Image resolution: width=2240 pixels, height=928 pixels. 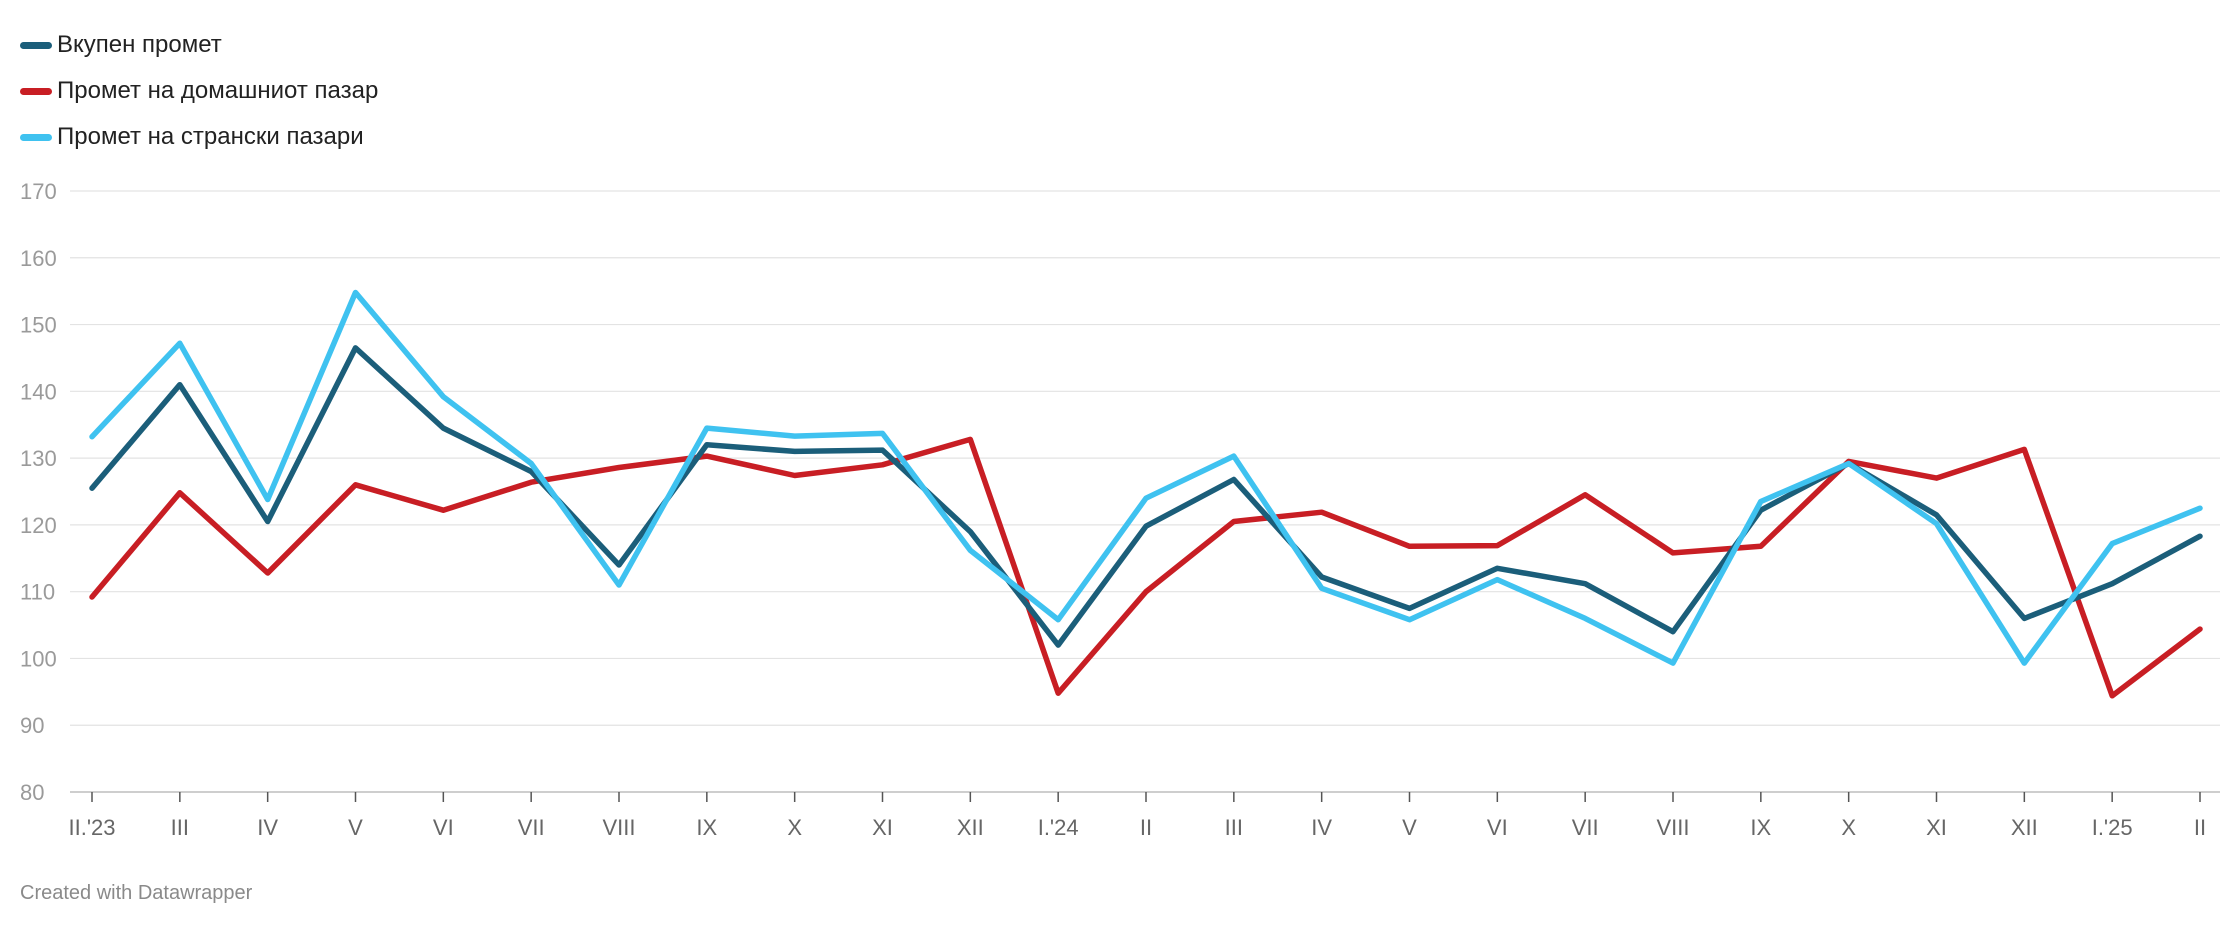 What do you see at coordinates (38, 458) in the screenshot?
I see `y-tick-label: 130` at bounding box center [38, 458].